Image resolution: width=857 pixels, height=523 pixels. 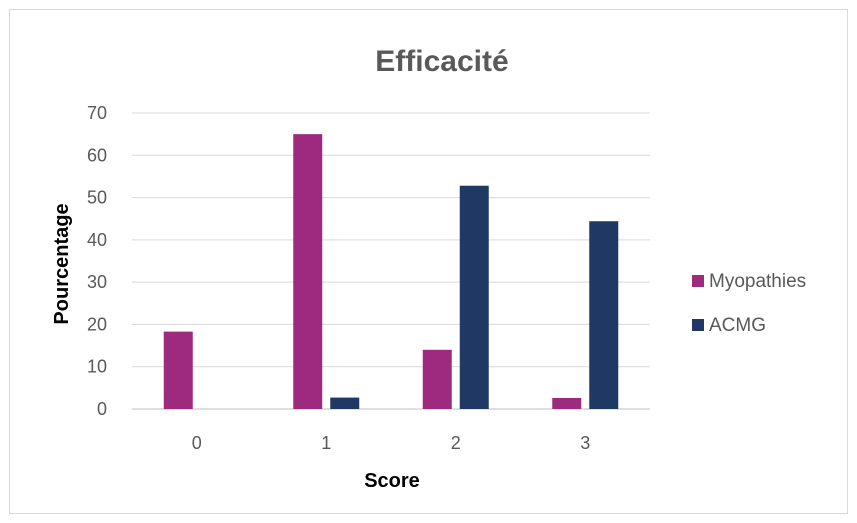 What do you see at coordinates (456, 443) in the screenshot?
I see `x-tick-label: 2` at bounding box center [456, 443].